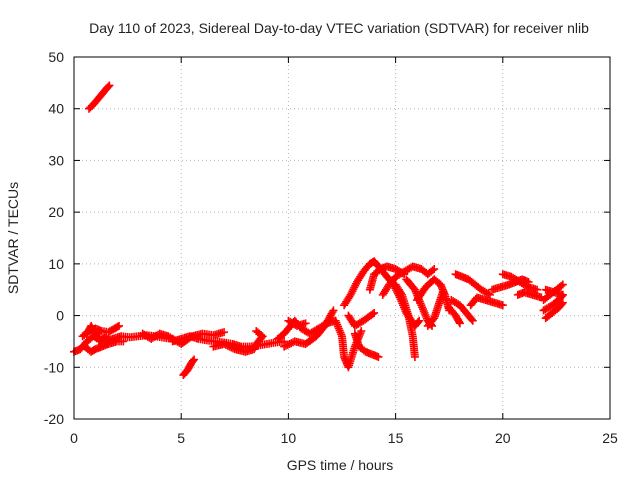 This screenshot has width=640, height=480. Describe the element at coordinates (340, 465) in the screenshot. I see `x-axis-label: GPS time / hours` at that location.